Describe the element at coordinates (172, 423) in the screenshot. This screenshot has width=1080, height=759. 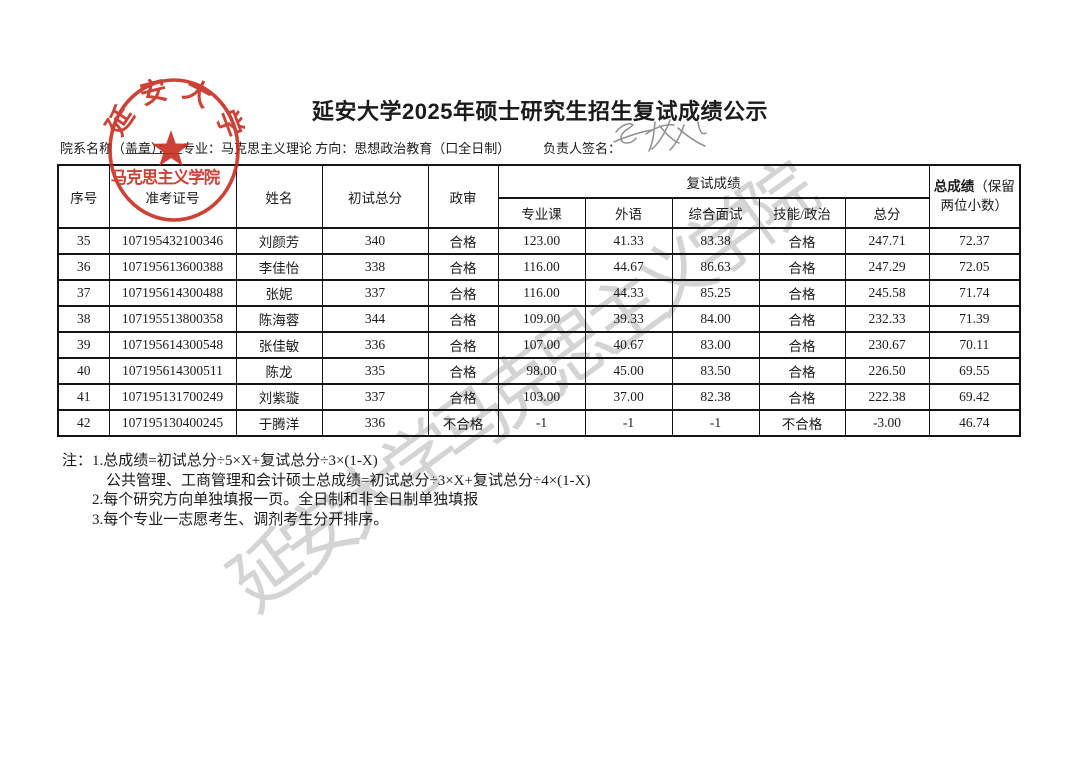
I see `table-cell: 107195130400245` at that location.